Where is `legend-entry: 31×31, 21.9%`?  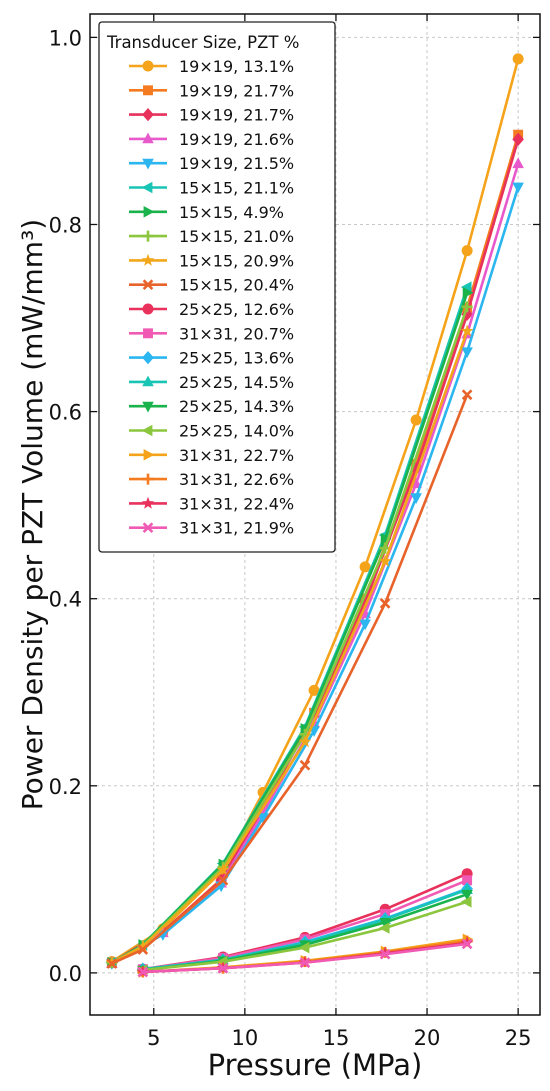
legend-entry: 31×31, 21.9% is located at coordinates (211, 528).